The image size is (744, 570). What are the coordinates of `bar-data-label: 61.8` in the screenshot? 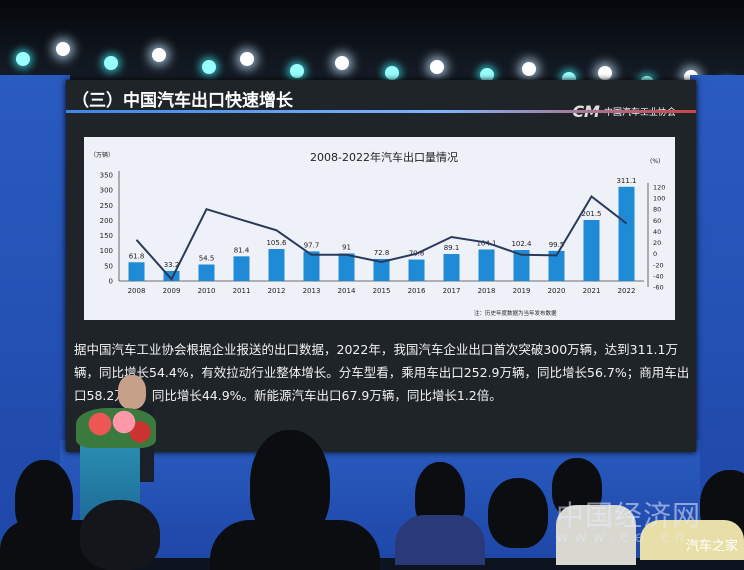 It's located at (137, 256).